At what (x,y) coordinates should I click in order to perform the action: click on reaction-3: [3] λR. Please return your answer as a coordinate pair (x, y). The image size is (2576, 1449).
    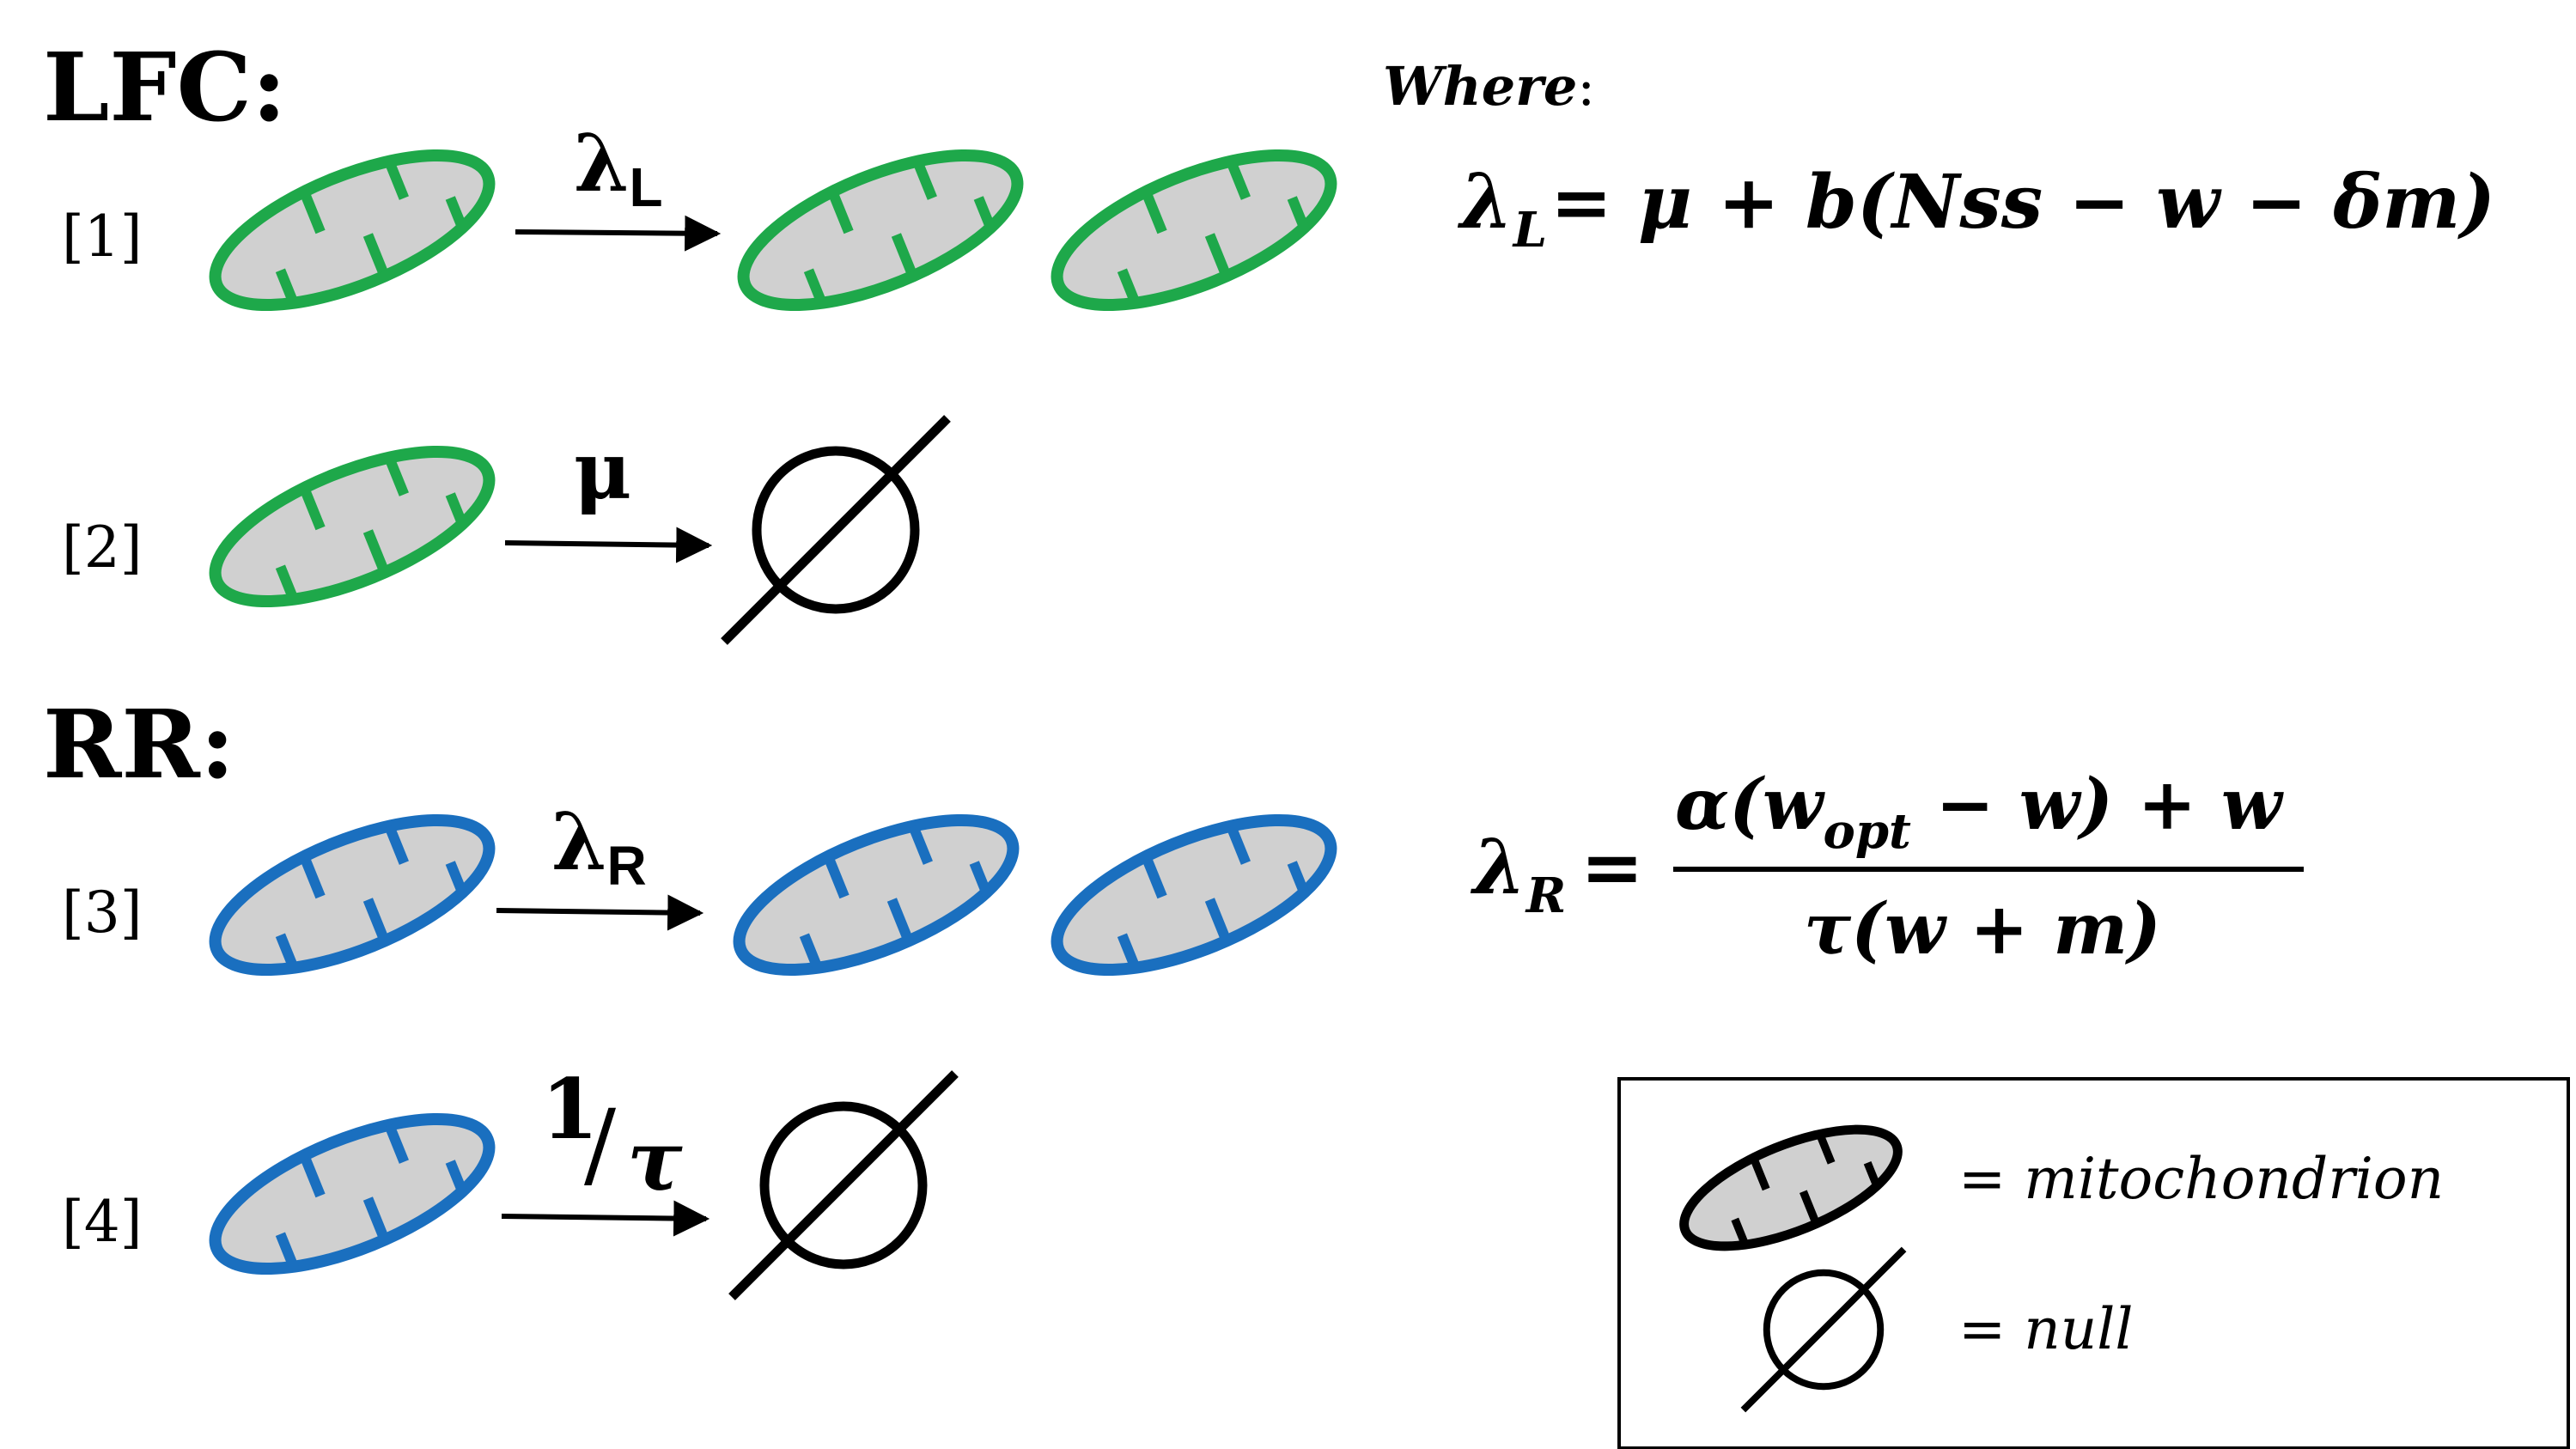
    Looking at the image, I should click on (699, 886).